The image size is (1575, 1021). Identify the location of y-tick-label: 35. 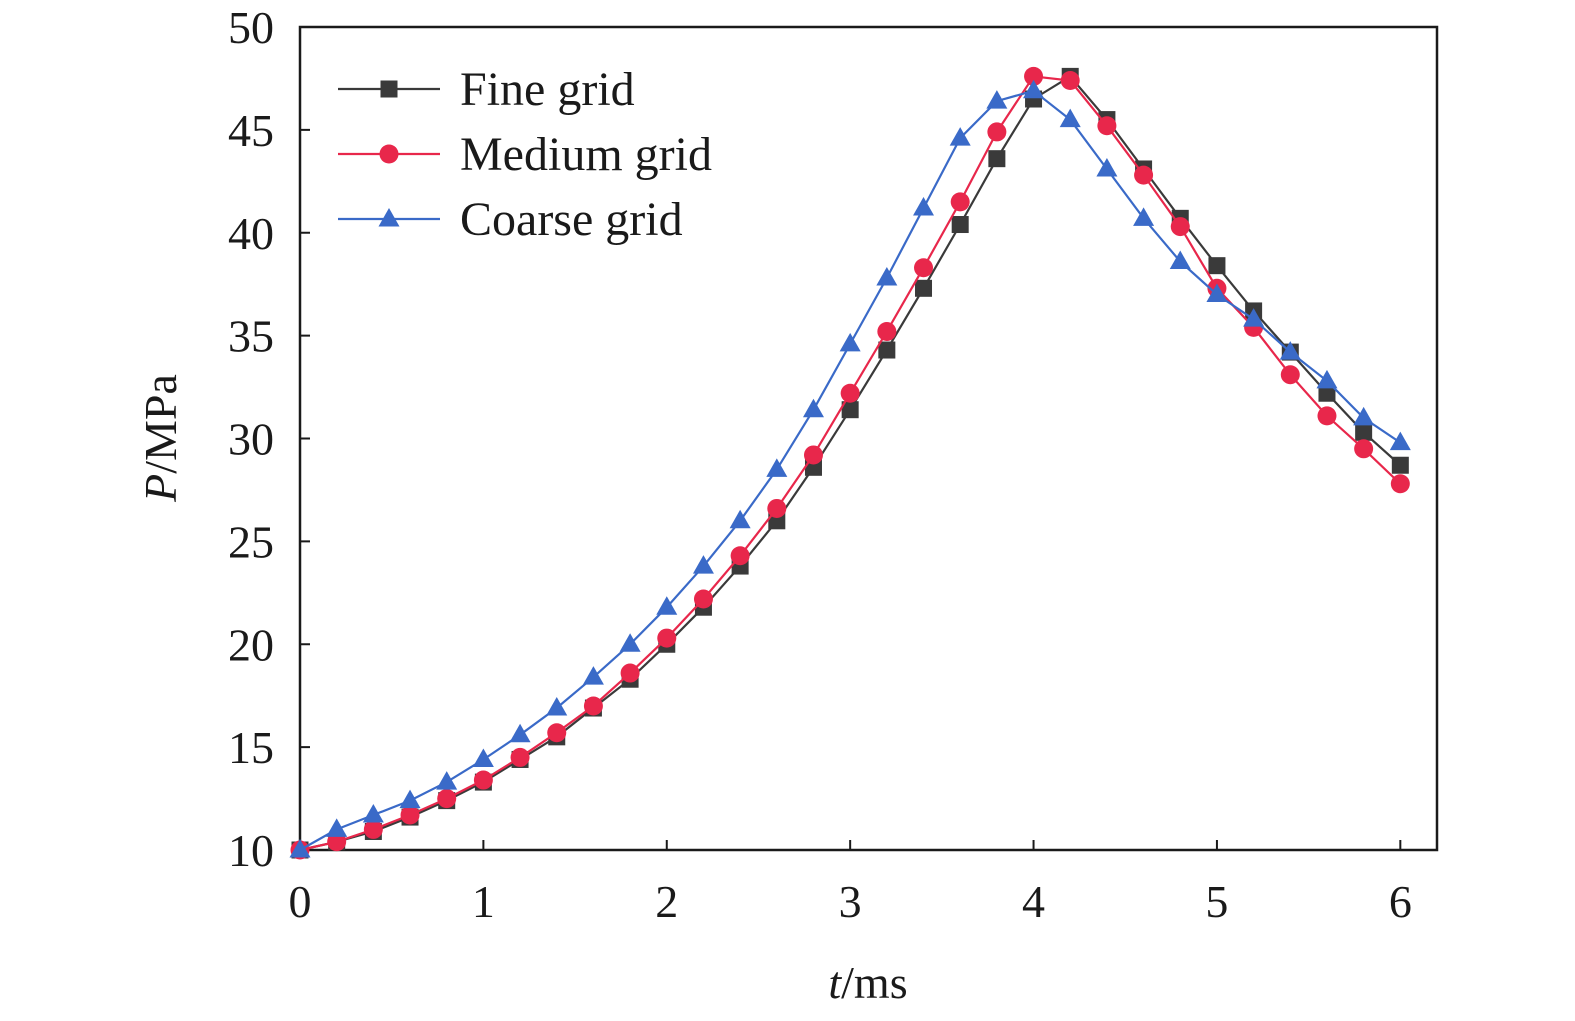
(251, 336).